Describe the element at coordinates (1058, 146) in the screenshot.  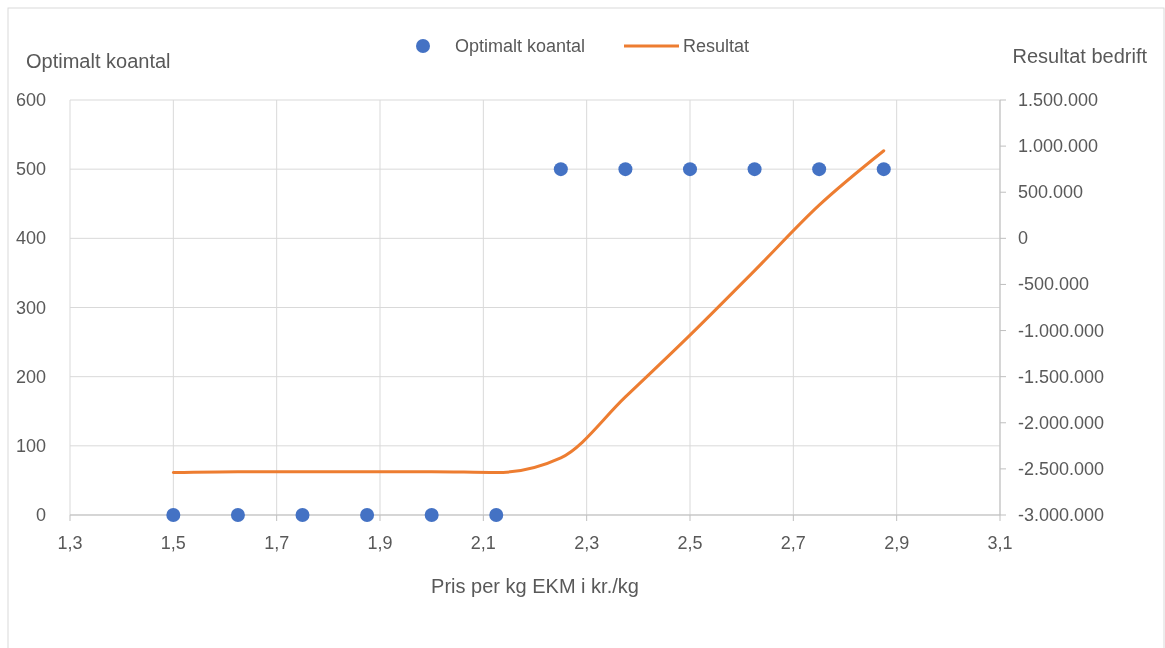
I see `y2-tick-label: 1.000.000` at that location.